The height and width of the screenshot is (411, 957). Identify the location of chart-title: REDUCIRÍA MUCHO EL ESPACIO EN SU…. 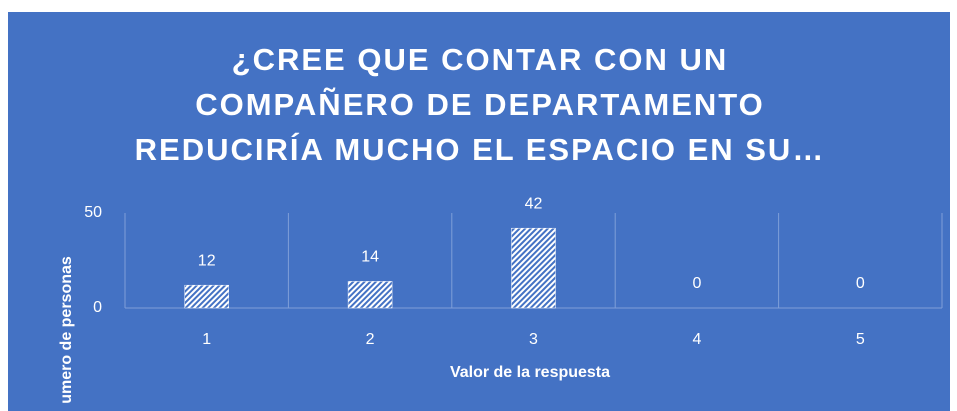
(480, 149).